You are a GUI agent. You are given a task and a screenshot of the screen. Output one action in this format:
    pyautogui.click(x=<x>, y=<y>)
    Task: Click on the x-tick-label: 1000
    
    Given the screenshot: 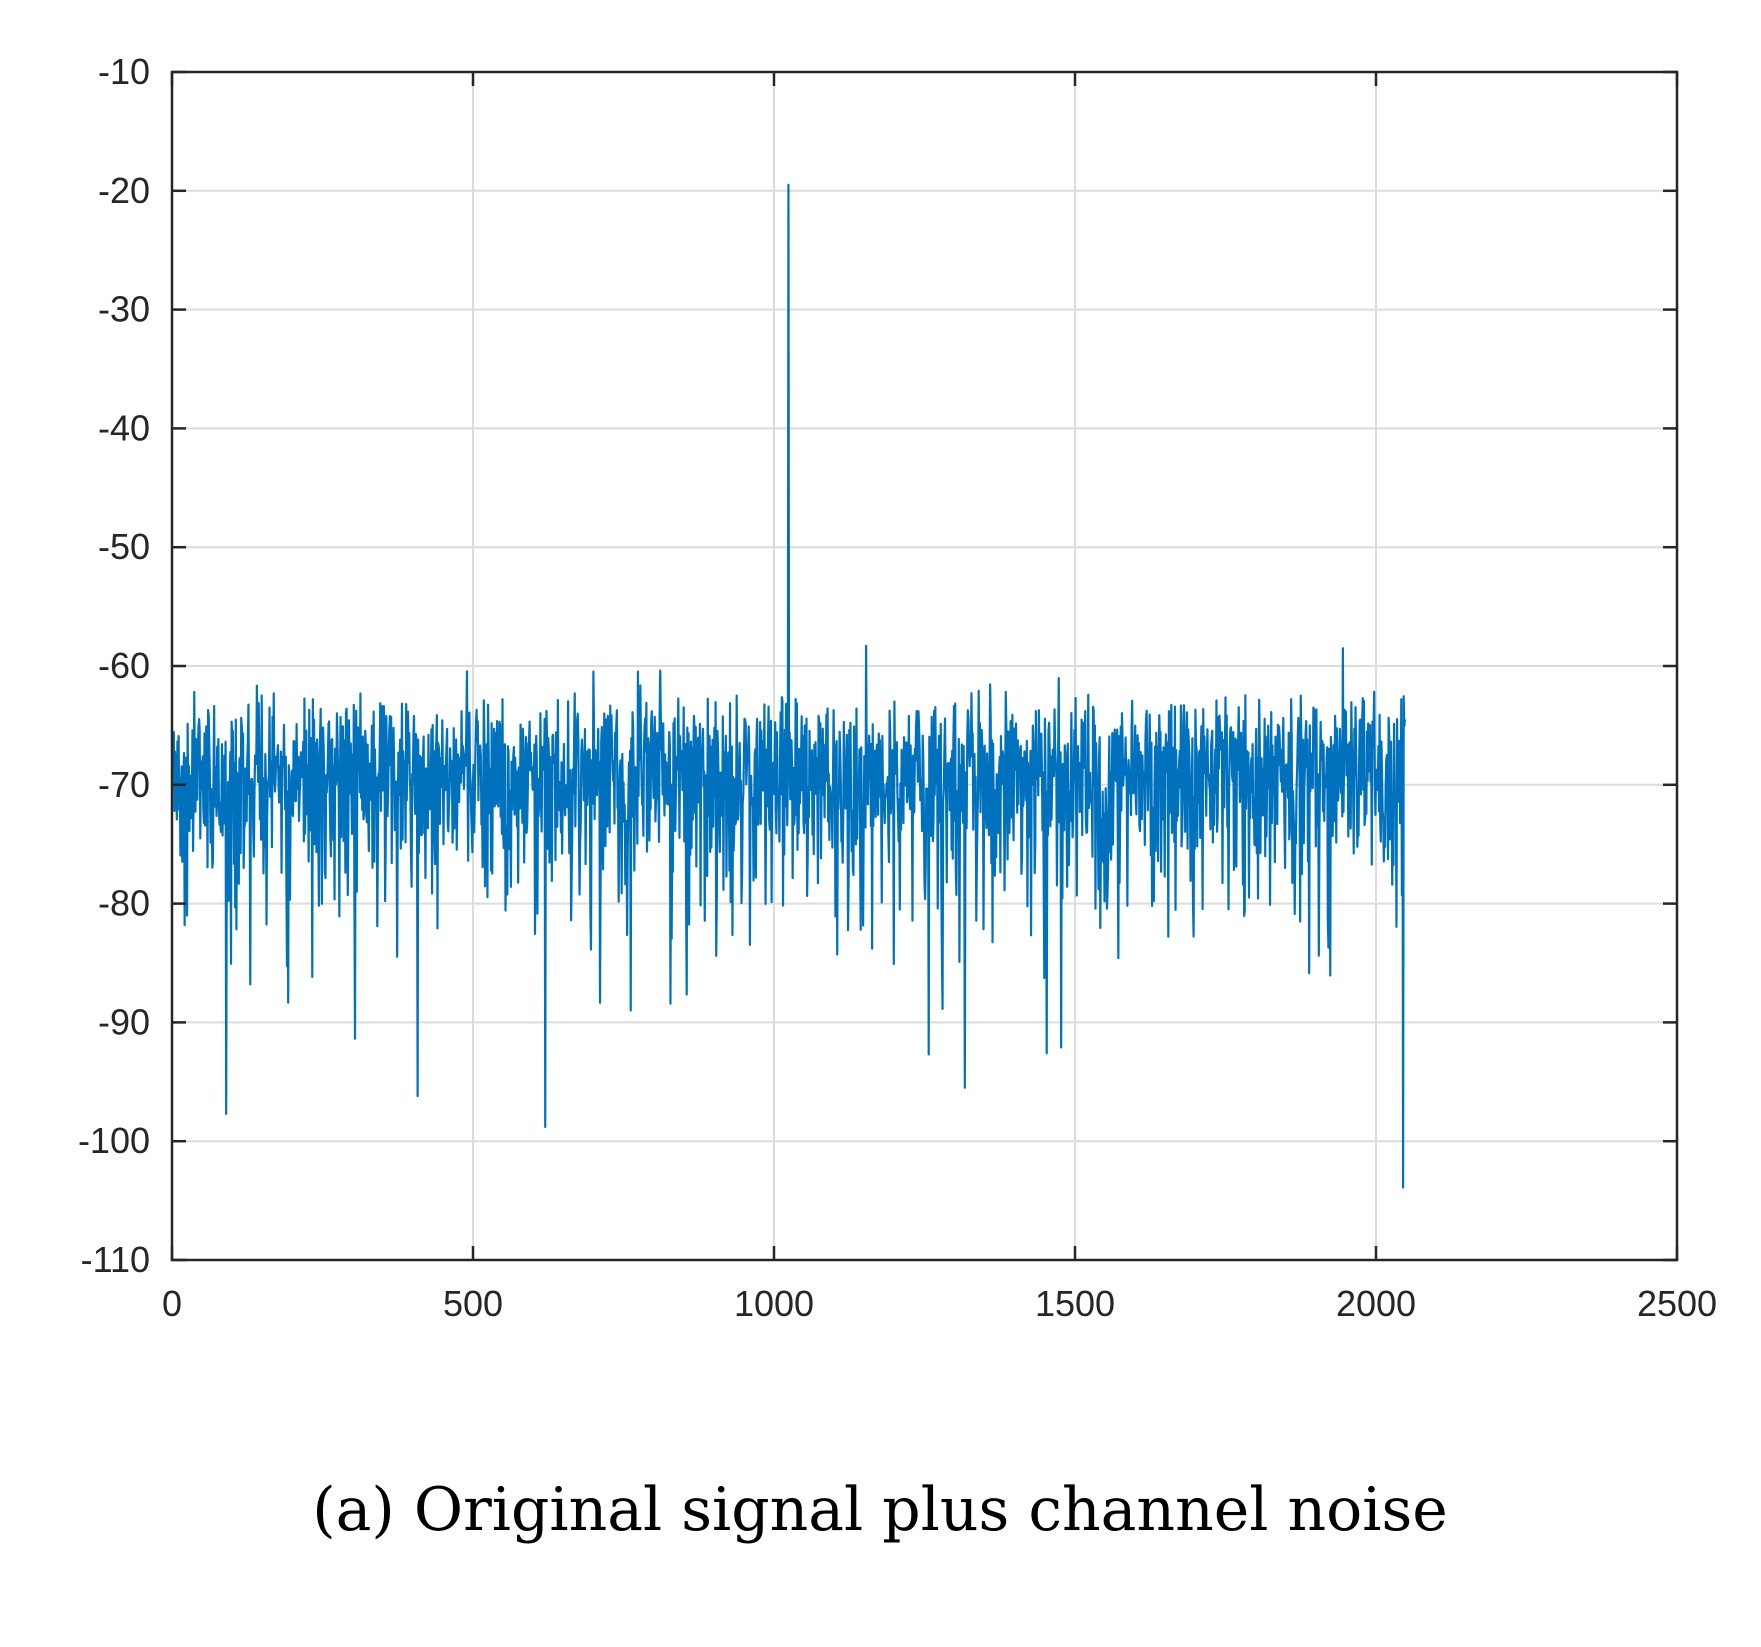 What is the action you would take?
    pyautogui.click(x=774, y=1303)
    